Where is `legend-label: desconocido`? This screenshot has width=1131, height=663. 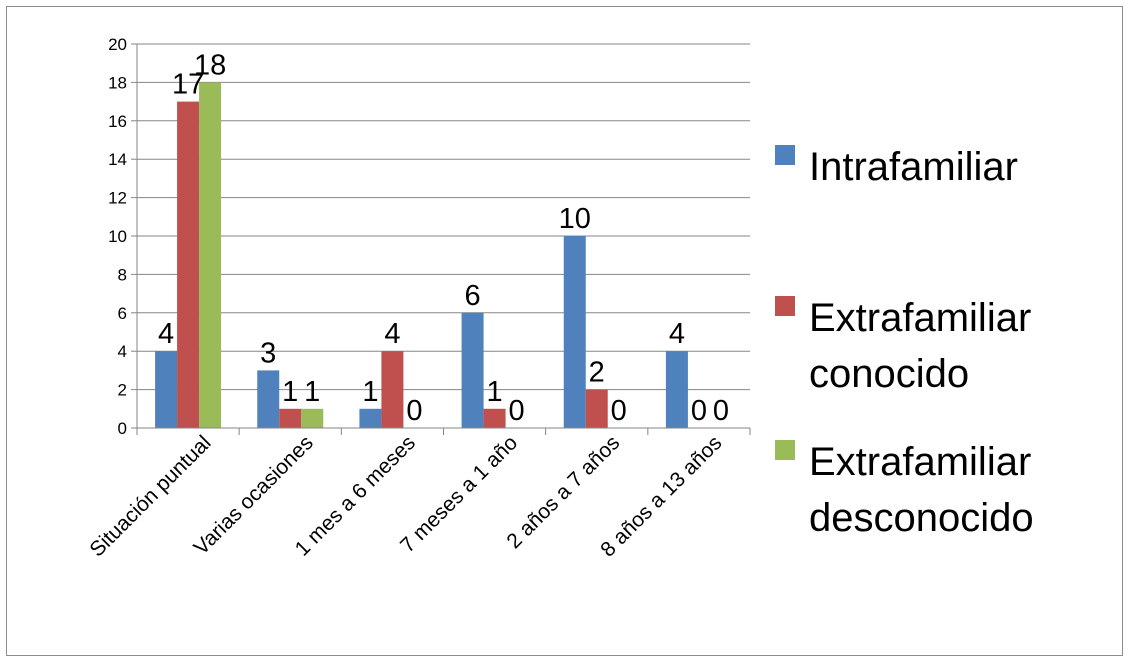
legend-label: desconocido is located at coordinates (921, 518).